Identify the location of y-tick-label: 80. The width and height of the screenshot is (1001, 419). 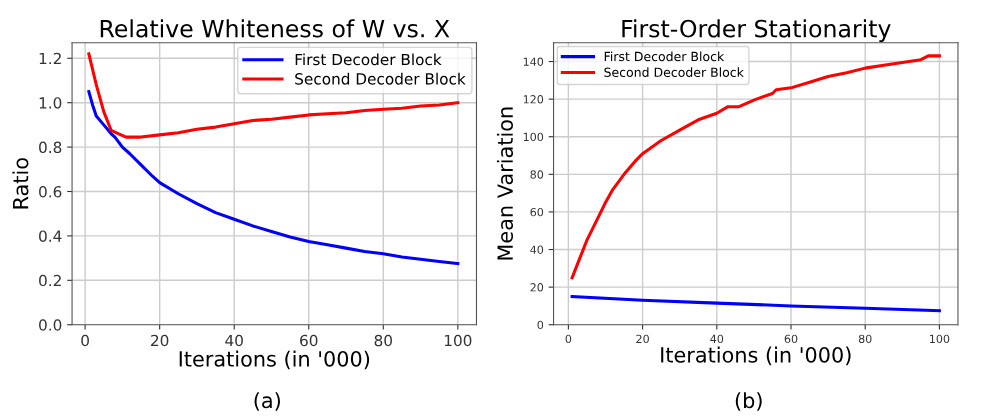
(537, 174).